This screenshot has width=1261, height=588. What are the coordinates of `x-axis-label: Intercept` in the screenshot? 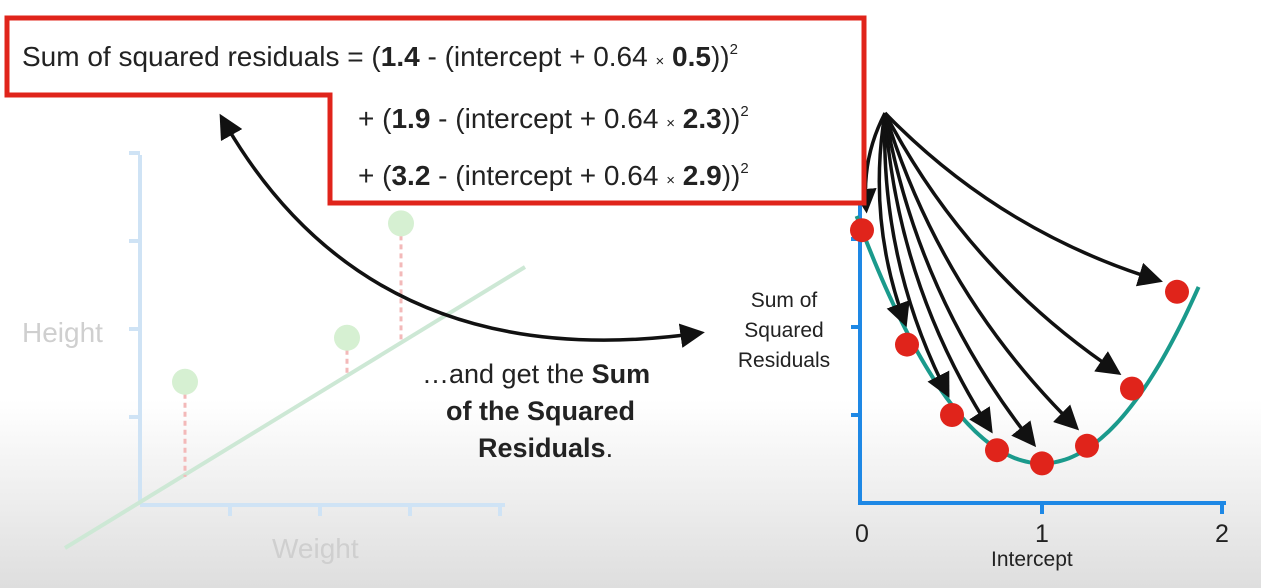 It's located at (1032, 559).